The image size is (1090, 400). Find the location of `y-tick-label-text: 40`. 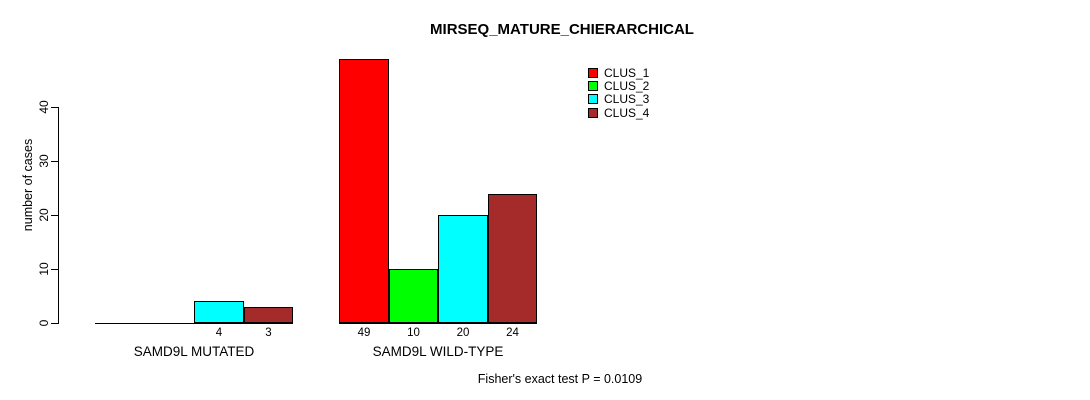

y-tick-label-text: 40 is located at coordinates (44, 107).